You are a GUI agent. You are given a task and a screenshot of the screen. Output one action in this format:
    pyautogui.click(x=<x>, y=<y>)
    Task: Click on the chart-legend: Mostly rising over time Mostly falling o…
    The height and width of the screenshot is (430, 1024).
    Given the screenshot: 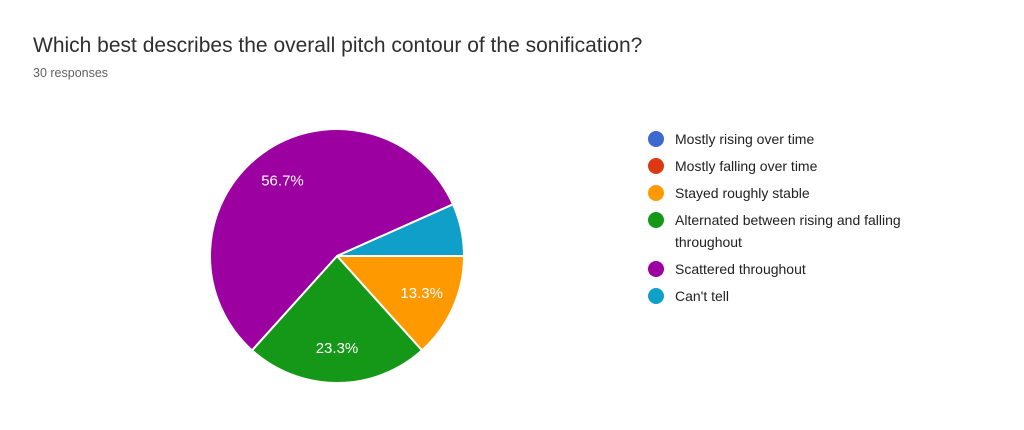 What is the action you would take?
    pyautogui.click(x=803, y=217)
    